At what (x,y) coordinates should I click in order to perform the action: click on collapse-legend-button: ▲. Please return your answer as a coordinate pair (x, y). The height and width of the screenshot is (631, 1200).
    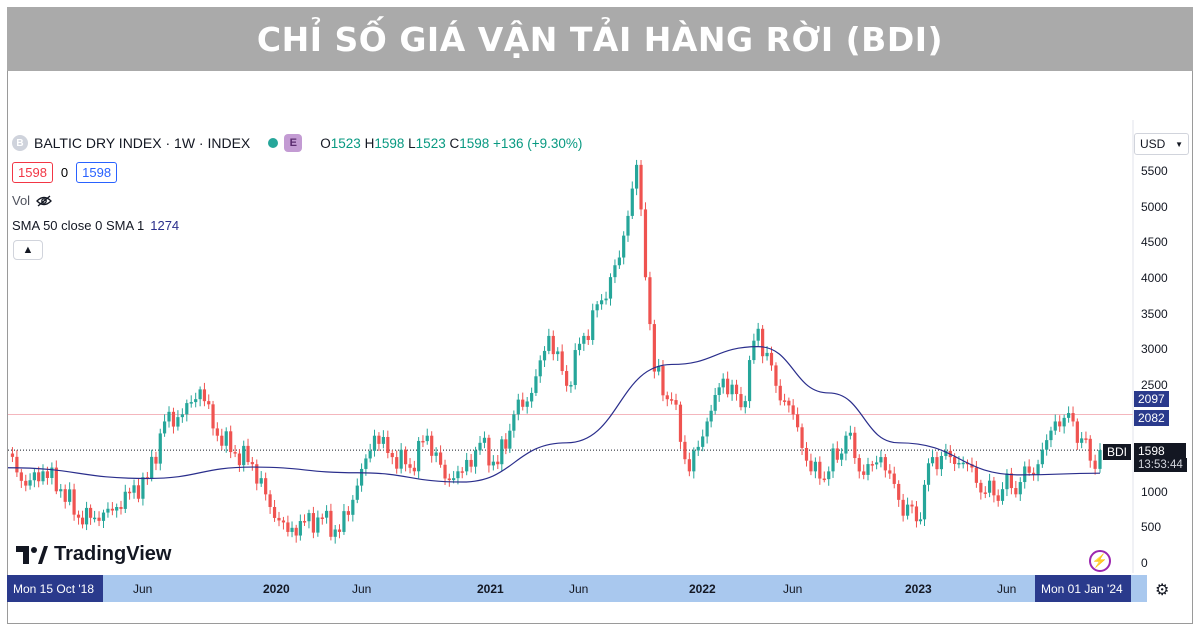
    Looking at the image, I should click on (28, 250).